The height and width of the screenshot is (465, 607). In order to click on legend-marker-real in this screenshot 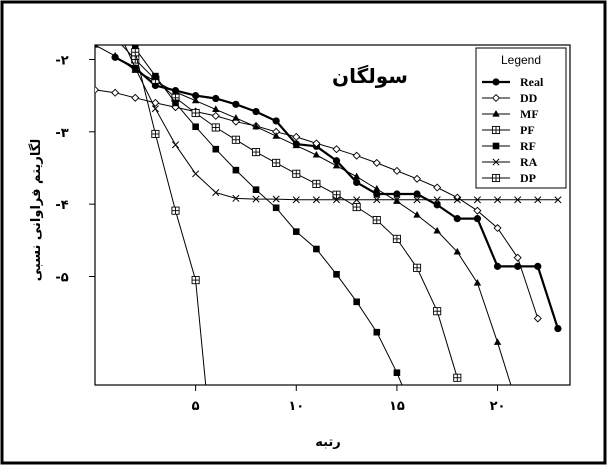, I will do `click(496, 82)`.